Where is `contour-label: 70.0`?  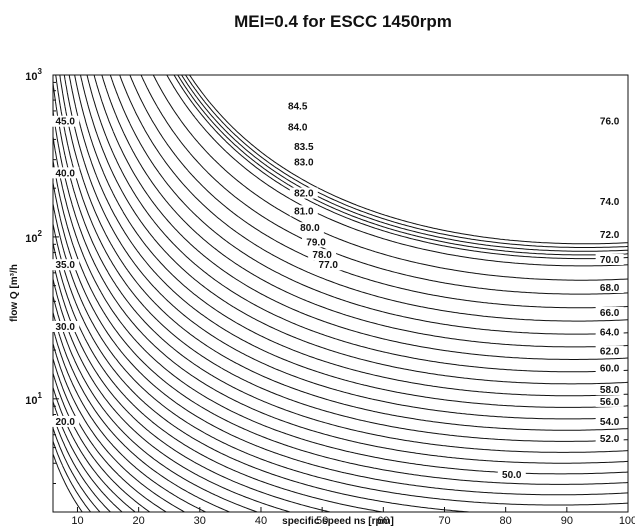 contour-label: 70.0 is located at coordinates (609, 259).